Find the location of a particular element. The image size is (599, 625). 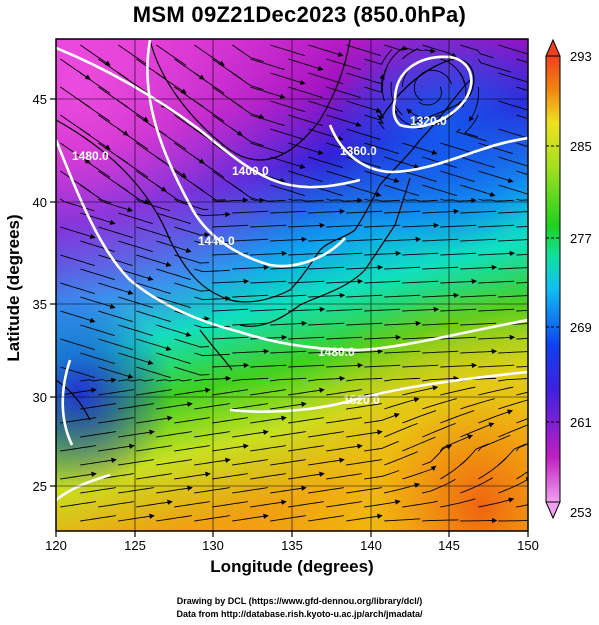

contour-label: 1480.0 is located at coordinates (336, 352).